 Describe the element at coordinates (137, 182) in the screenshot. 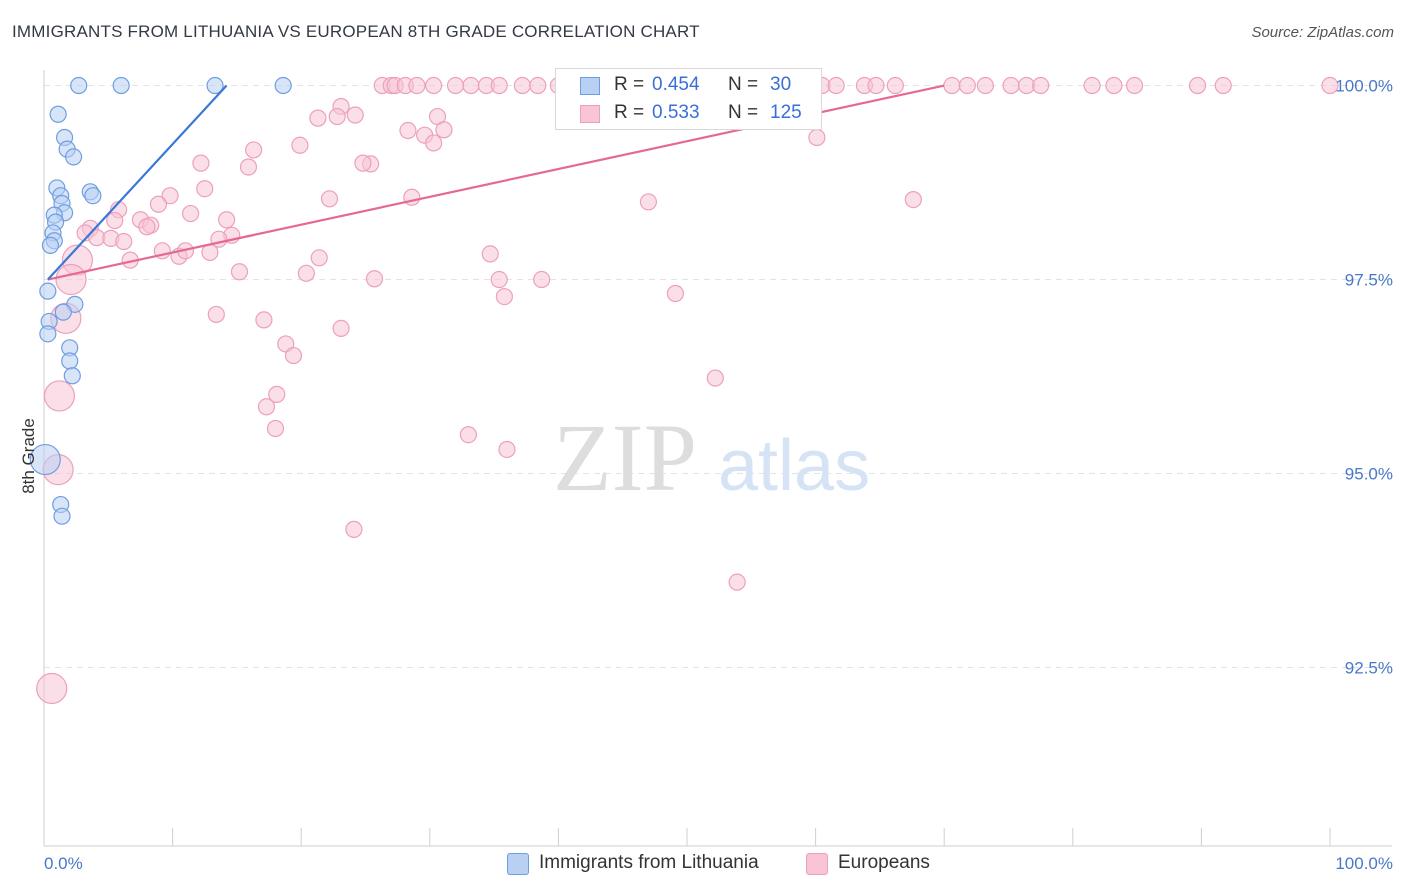

I see `lithuania-trend-line` at that location.